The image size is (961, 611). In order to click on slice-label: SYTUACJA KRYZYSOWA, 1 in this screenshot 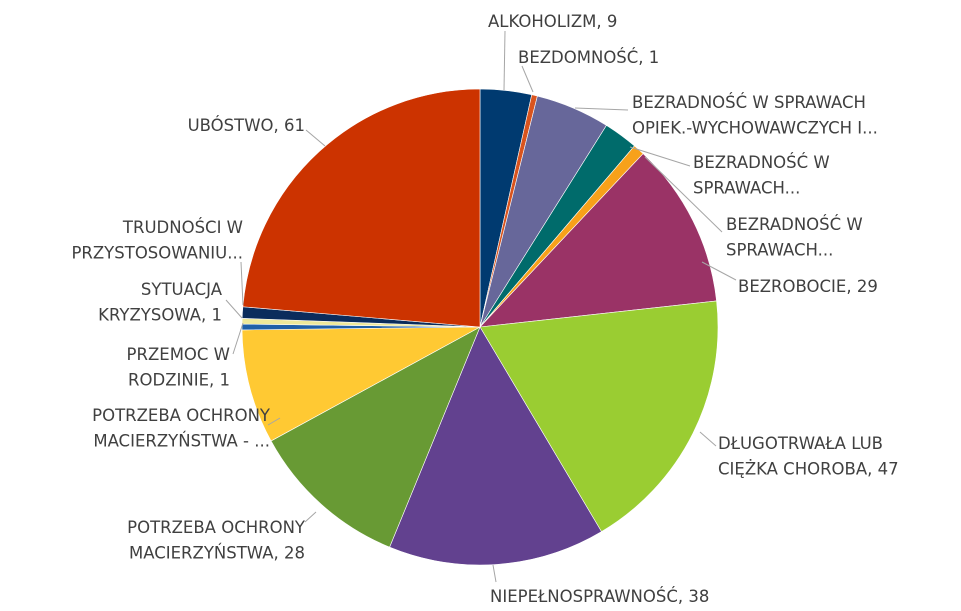, I will do `click(160, 302)`.